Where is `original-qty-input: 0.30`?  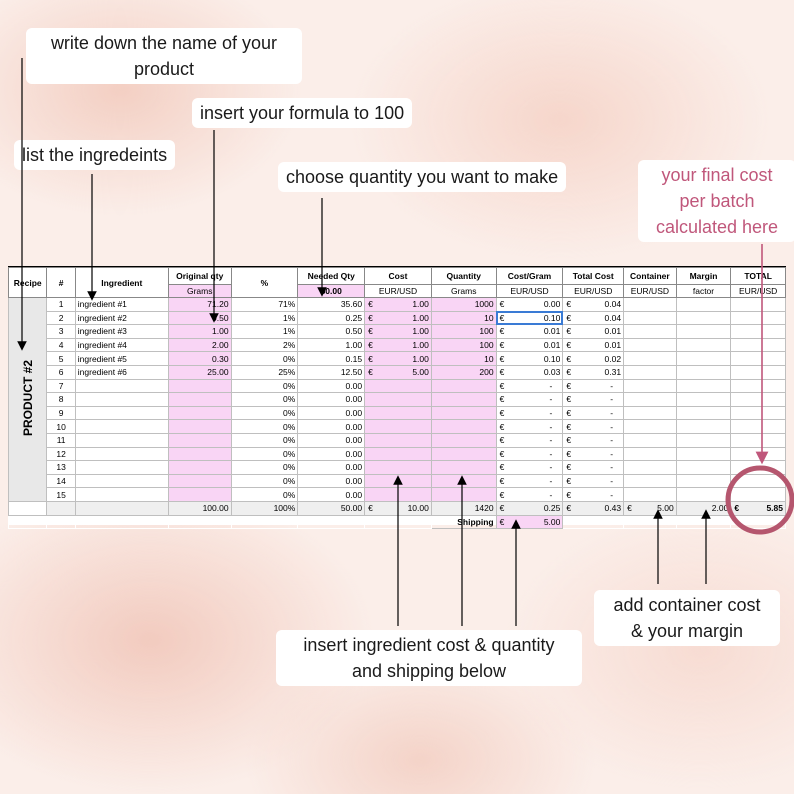 original-qty-input: 0.30 is located at coordinates (199, 358).